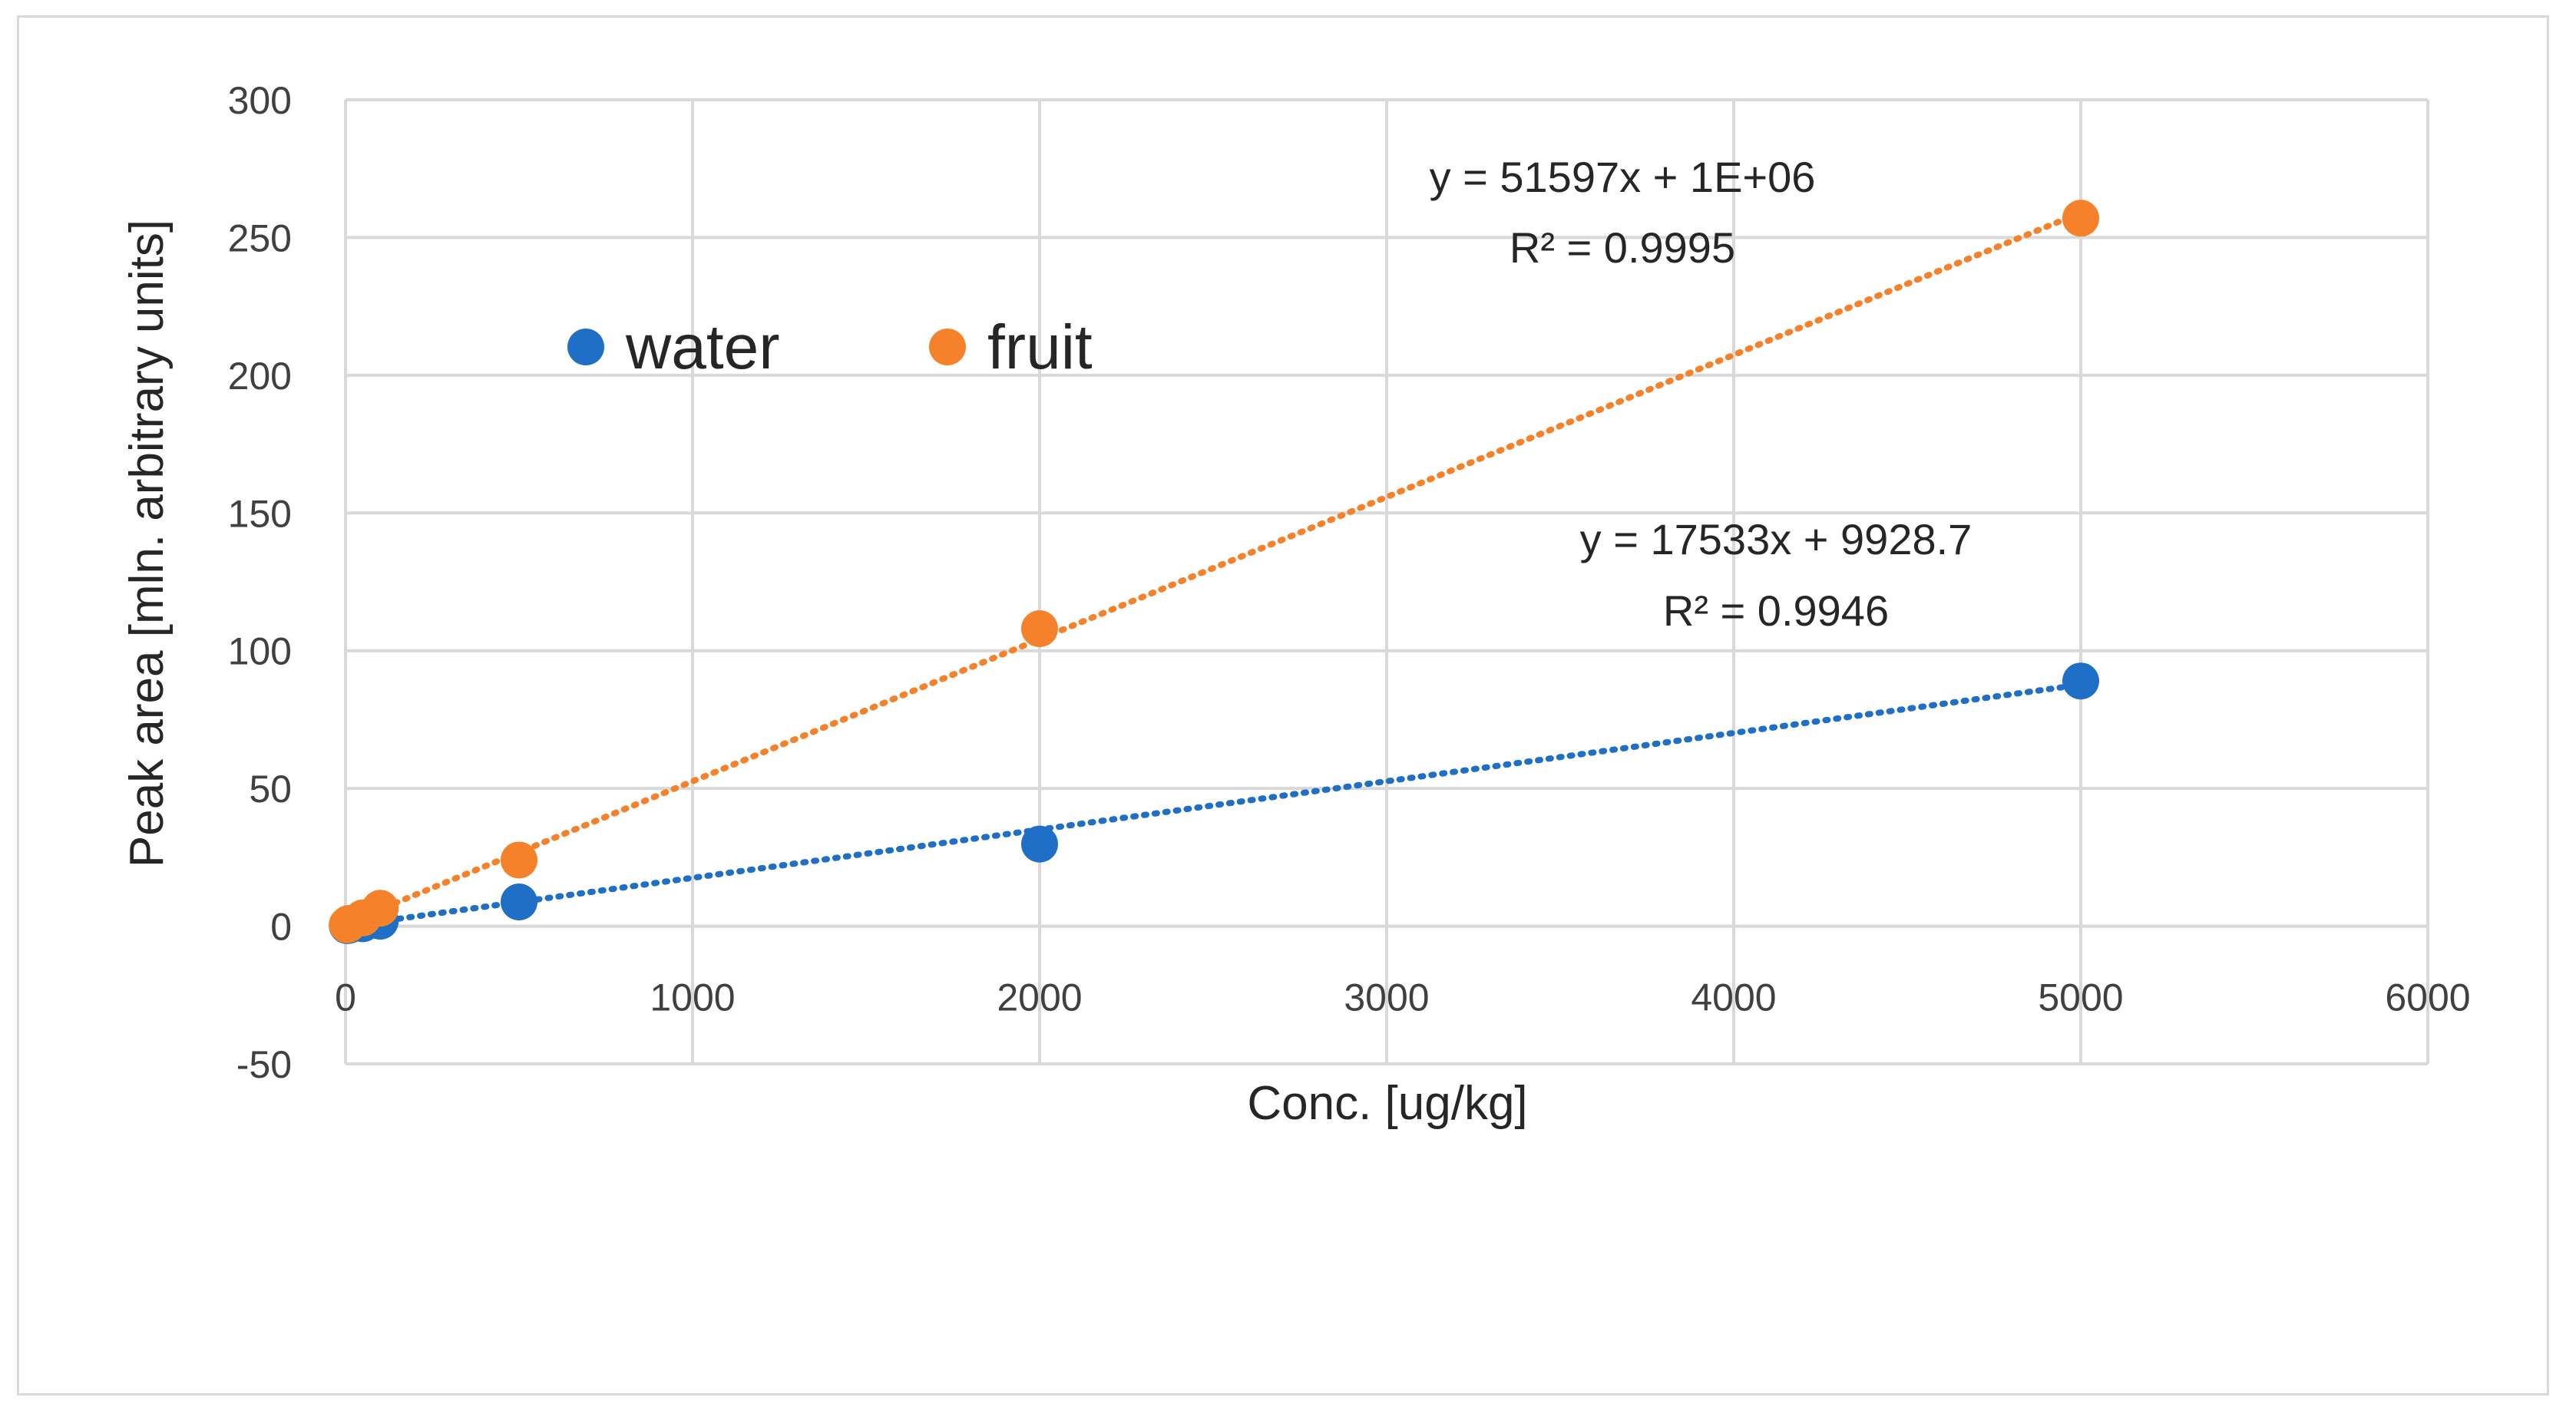 This screenshot has height=1417, width=2576. Describe the element at coordinates (270, 789) in the screenshot. I see `y-tick-label: 50` at that location.